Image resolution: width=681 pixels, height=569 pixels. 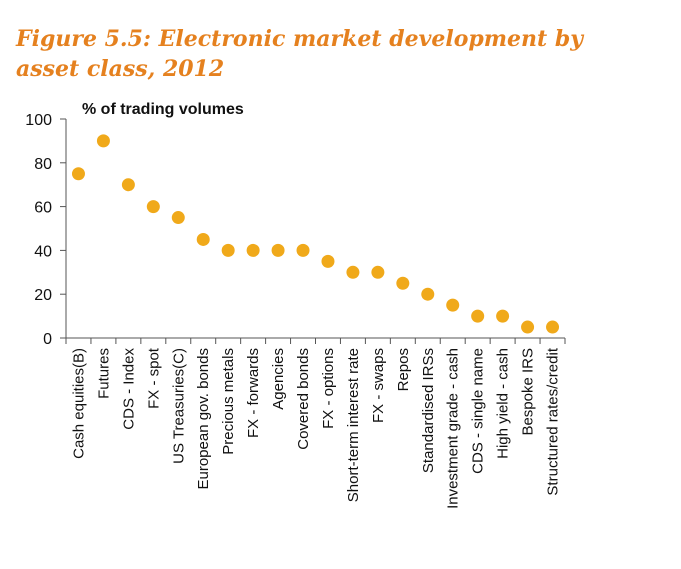 What do you see at coordinates (43, 164) in the screenshot?
I see `y-tick-label: 80` at bounding box center [43, 164].